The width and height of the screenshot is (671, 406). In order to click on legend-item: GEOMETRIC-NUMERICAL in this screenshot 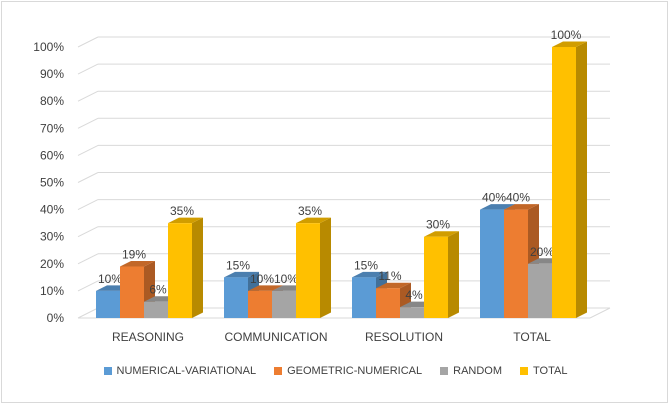, I will do `click(348, 371)`.